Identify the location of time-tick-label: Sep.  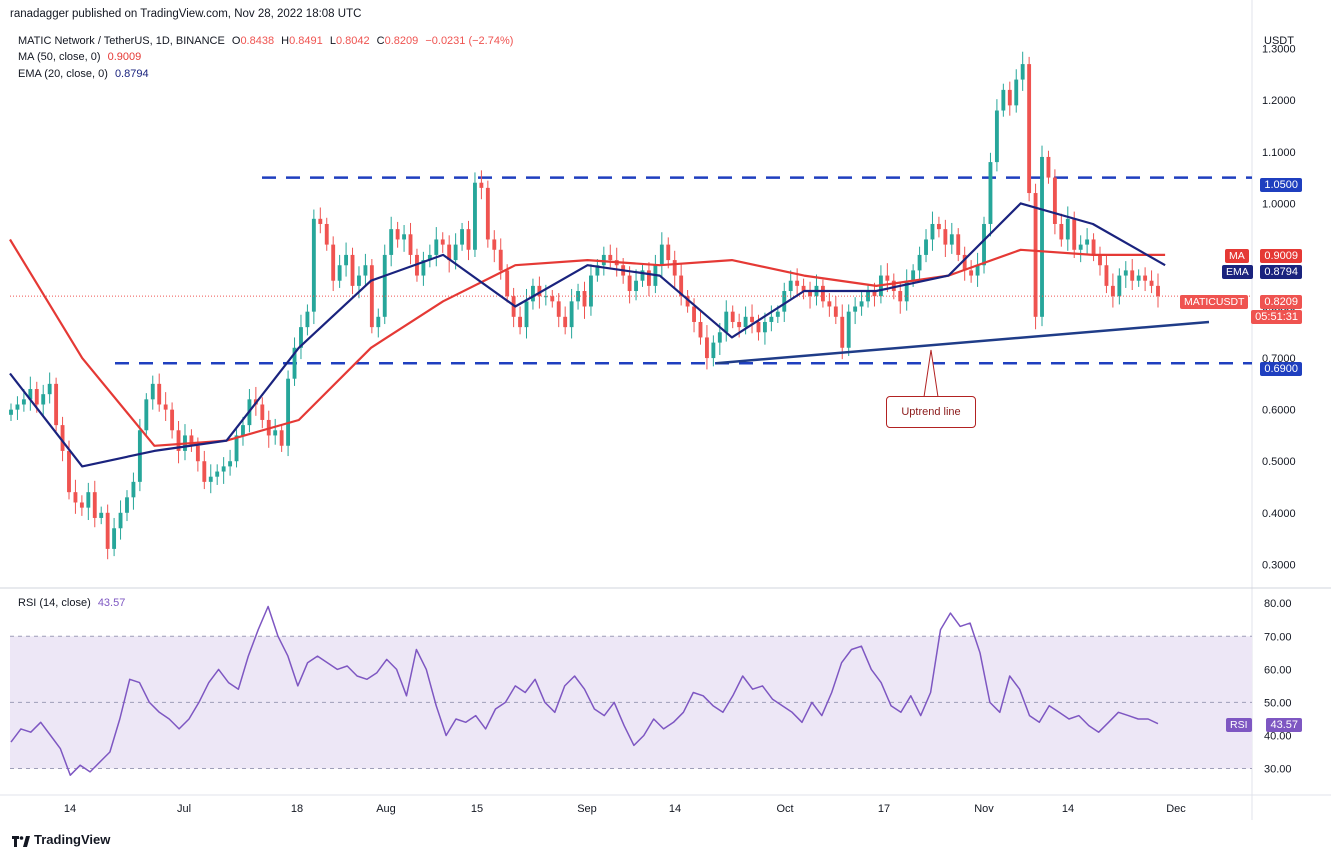
(587, 809).